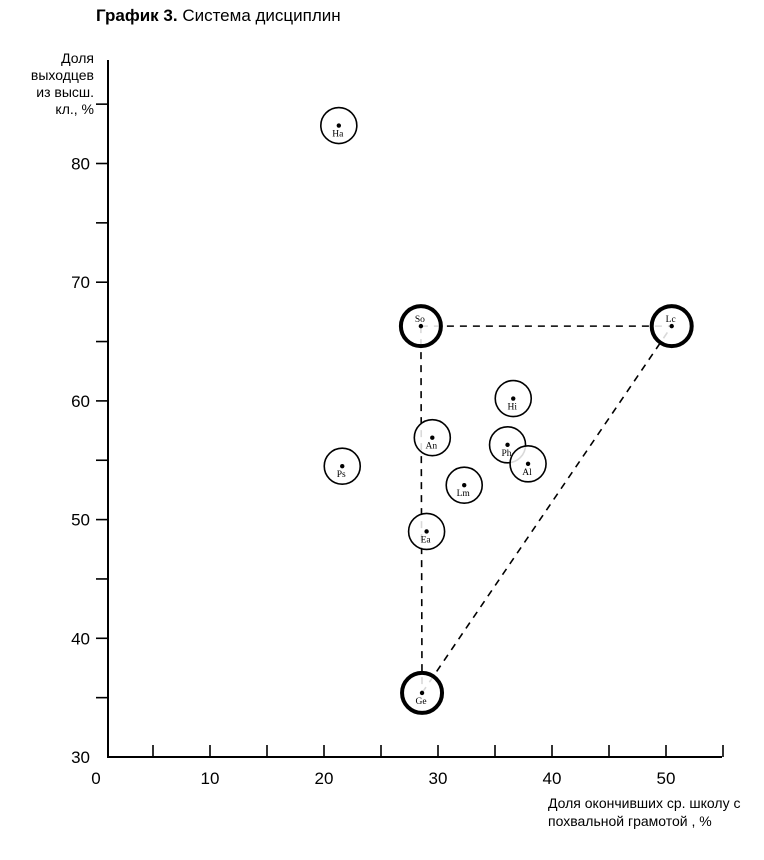 The width and height of the screenshot is (764, 860). Describe the element at coordinates (421, 326) in the screenshot. I see `point-dot-so` at that location.